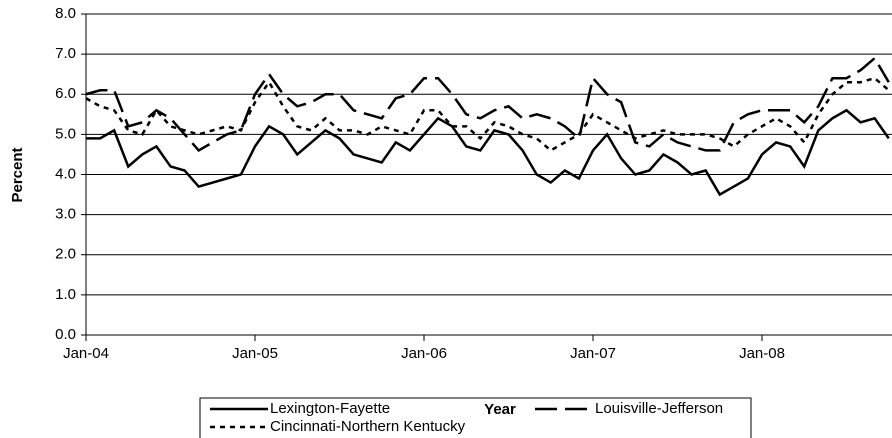 Image resolution: width=892 pixels, height=438 pixels. I want to click on x-tick-label: Jan-04, so click(86, 353).